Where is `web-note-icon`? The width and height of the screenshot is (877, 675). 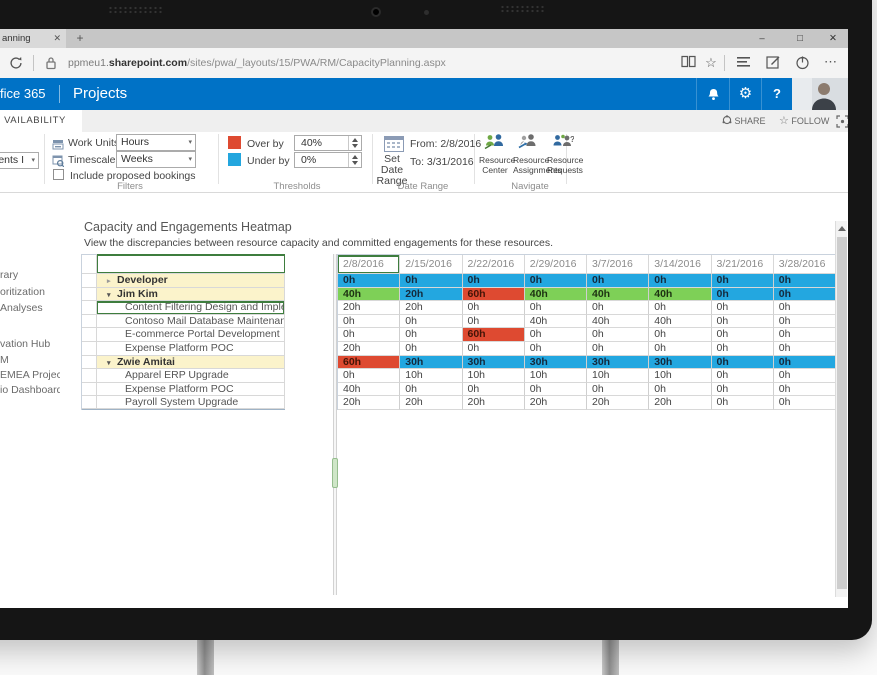
web-note-icon is located at coordinates (773, 63).